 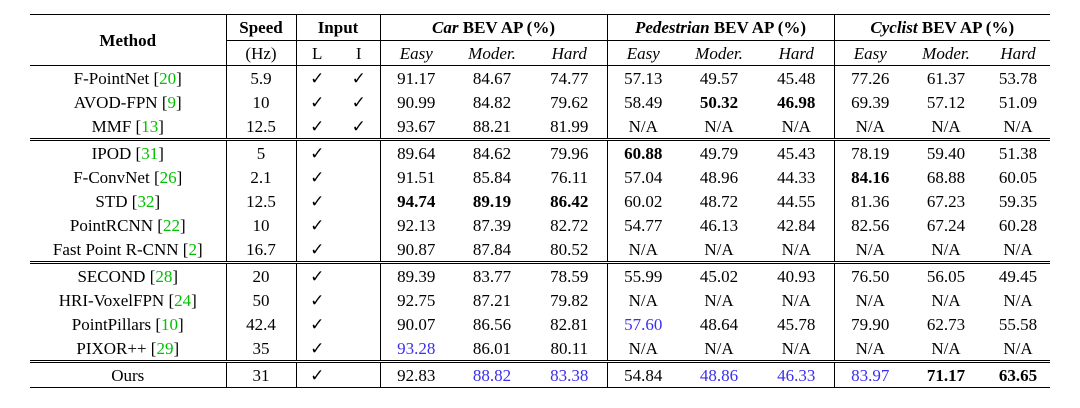 I want to click on cyc-easy-value: 78.19, so click(x=870, y=151).